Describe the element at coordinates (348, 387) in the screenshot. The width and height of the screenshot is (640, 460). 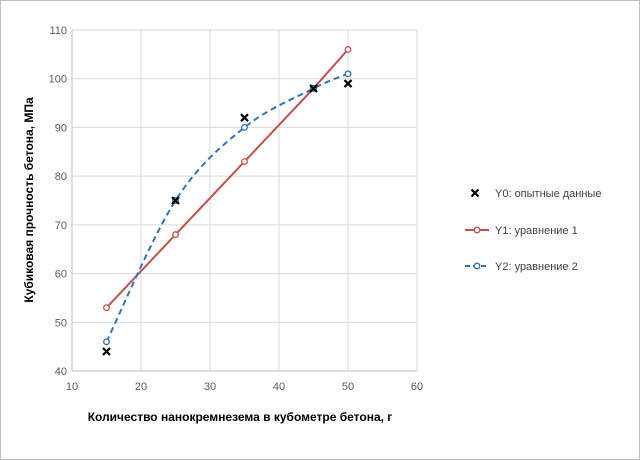
I see `x-tick-label: 50` at that location.